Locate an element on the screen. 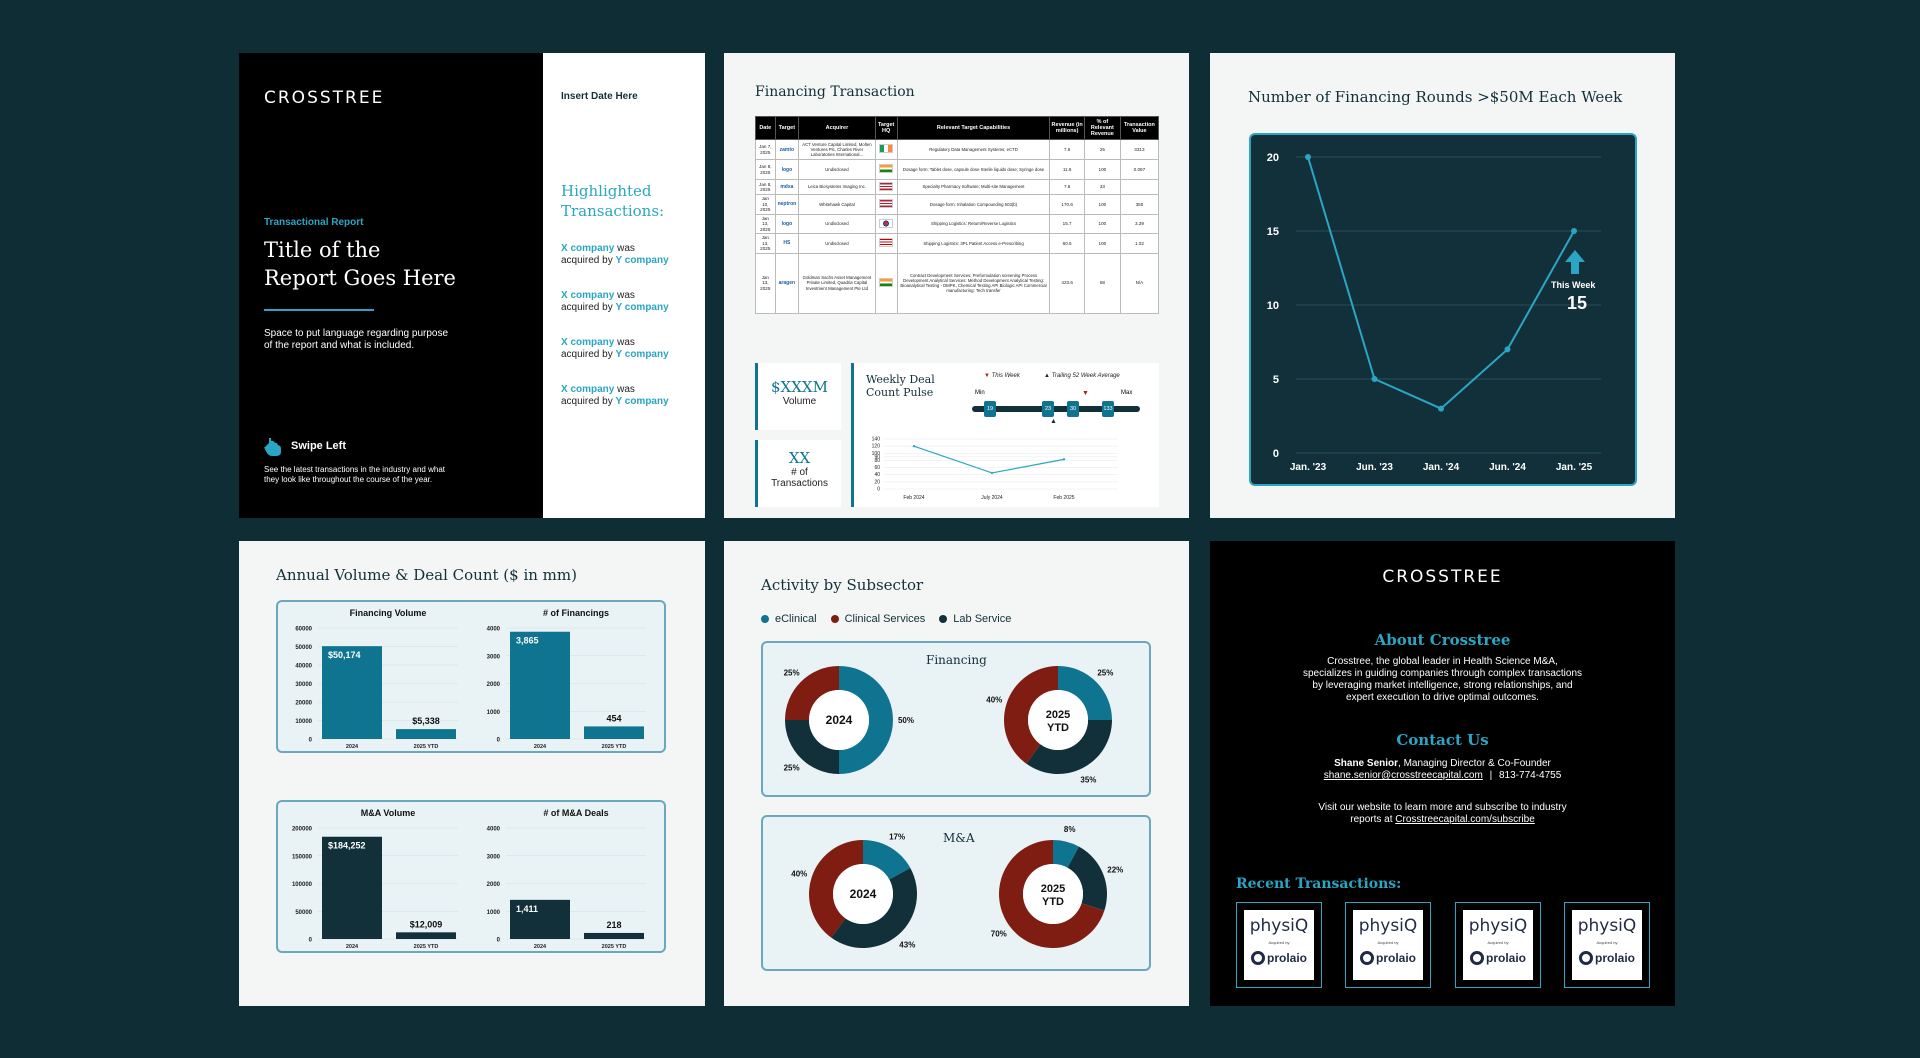  table-header: % of Relevant Revenue is located at coordinates (1102, 128).